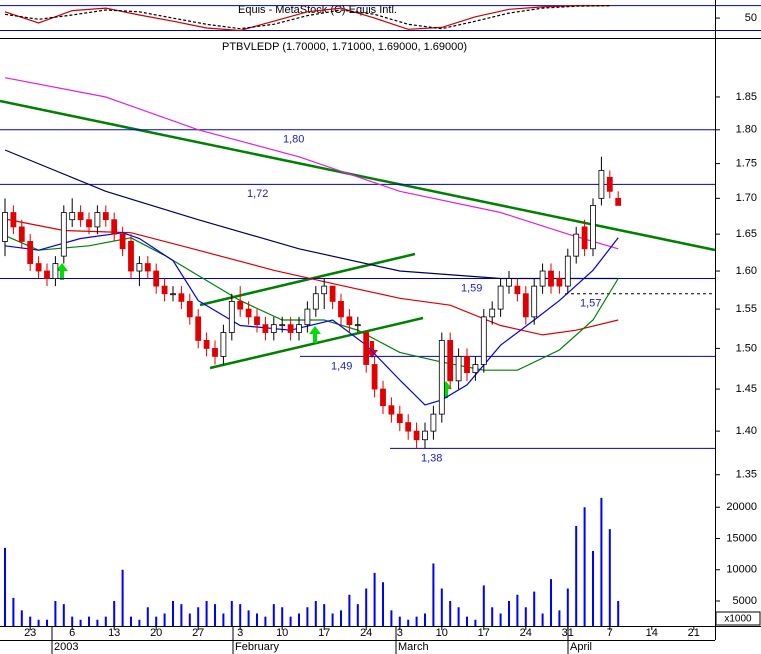 The width and height of the screenshot is (761, 654). Describe the element at coordinates (590, 304) in the screenshot. I see `level-label: 1,57` at that location.